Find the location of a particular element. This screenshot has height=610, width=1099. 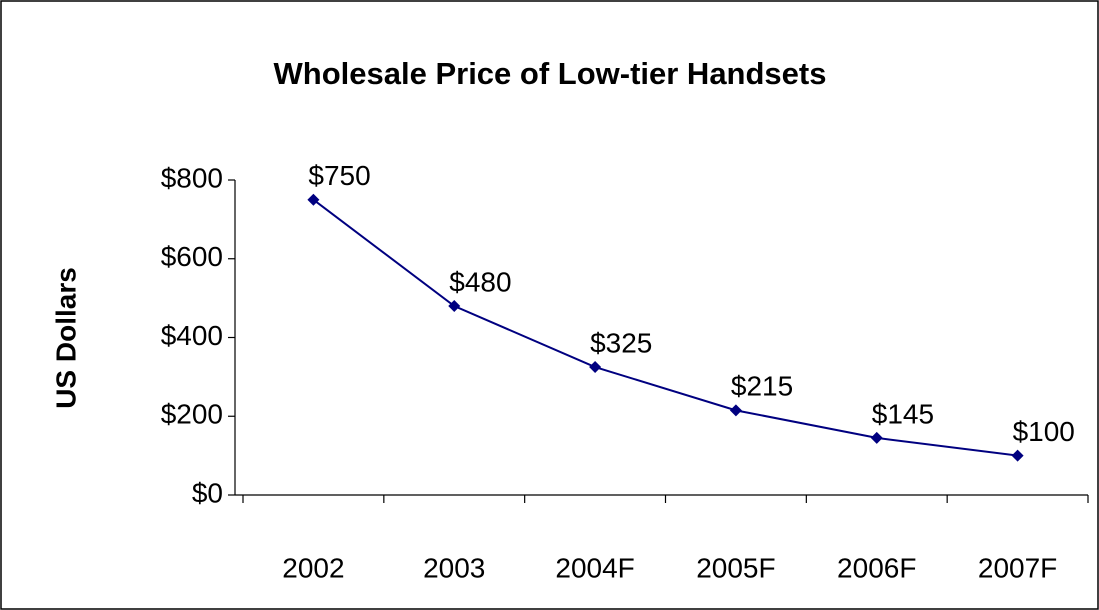

y-tick-label: $400 is located at coordinates (192, 335).